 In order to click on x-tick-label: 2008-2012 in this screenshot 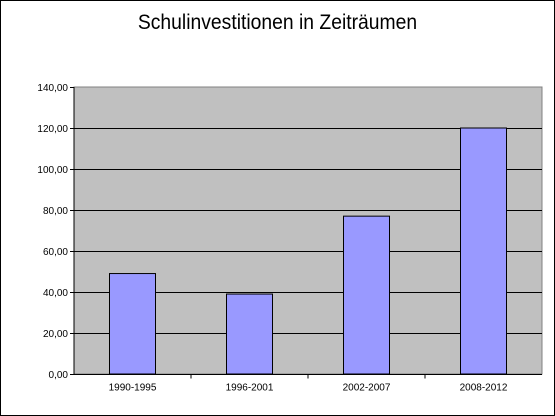, I will do `click(484, 388)`.